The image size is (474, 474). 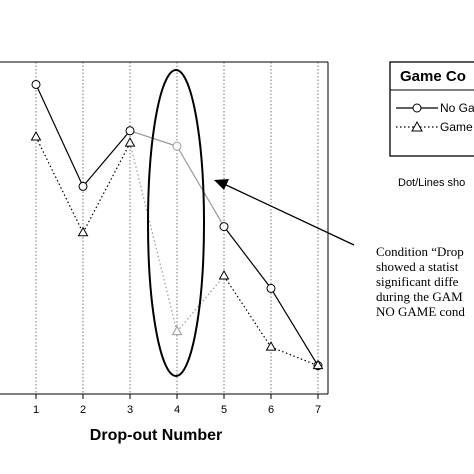 I want to click on legend-entry-no-game: No Ga, so click(x=435, y=108).